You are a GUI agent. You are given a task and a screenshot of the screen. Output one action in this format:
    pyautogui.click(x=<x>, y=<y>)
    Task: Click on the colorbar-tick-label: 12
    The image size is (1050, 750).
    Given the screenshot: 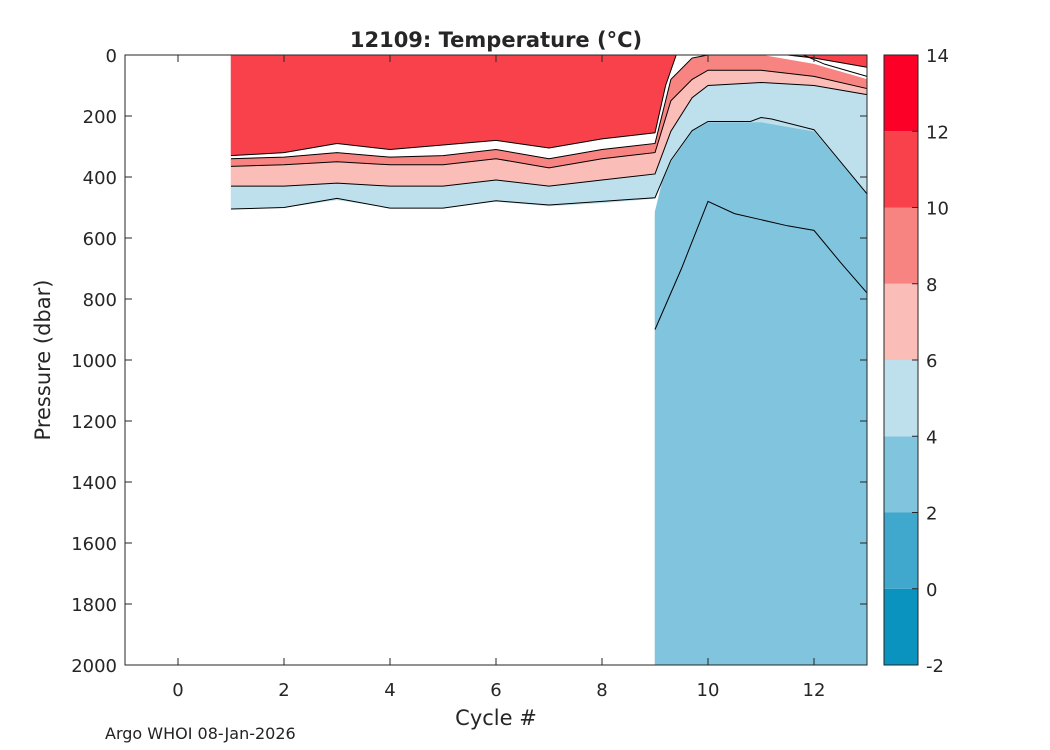 What is the action you would take?
    pyautogui.click(x=937, y=132)
    